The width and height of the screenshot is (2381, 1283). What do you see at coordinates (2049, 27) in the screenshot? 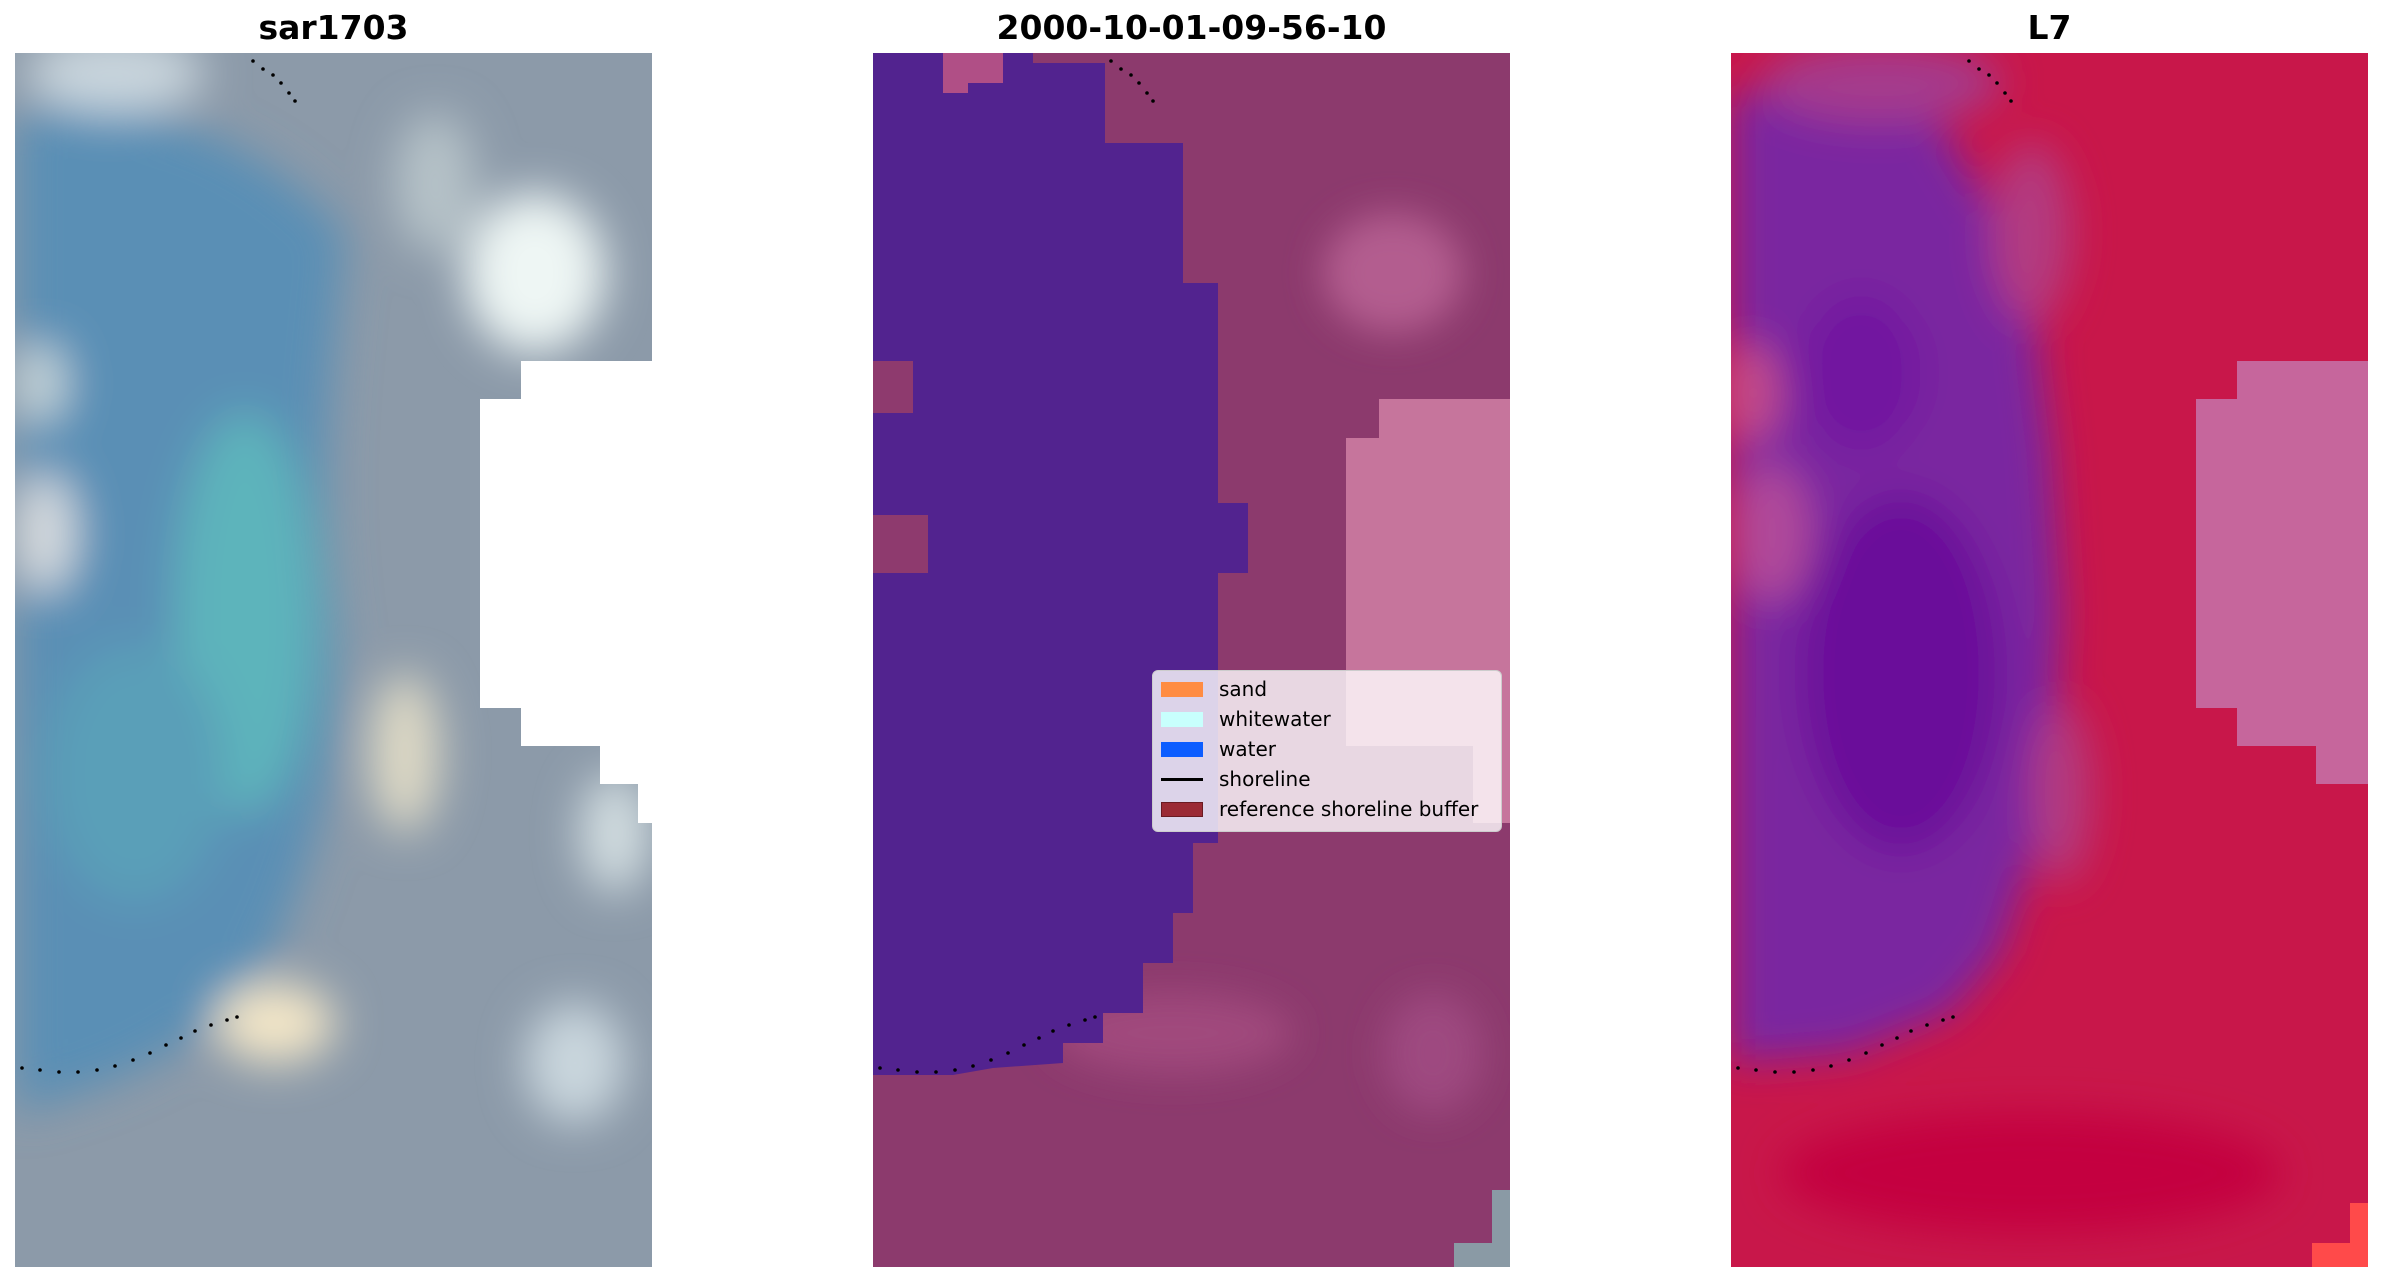
I see `index-panel-title: L7` at bounding box center [2049, 27].